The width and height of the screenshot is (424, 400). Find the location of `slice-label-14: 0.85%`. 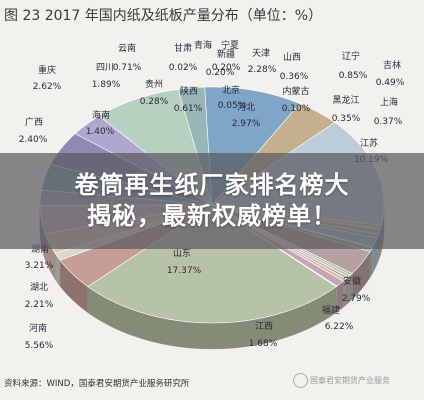

slice-label-14: 0.85% is located at coordinates (353, 76).